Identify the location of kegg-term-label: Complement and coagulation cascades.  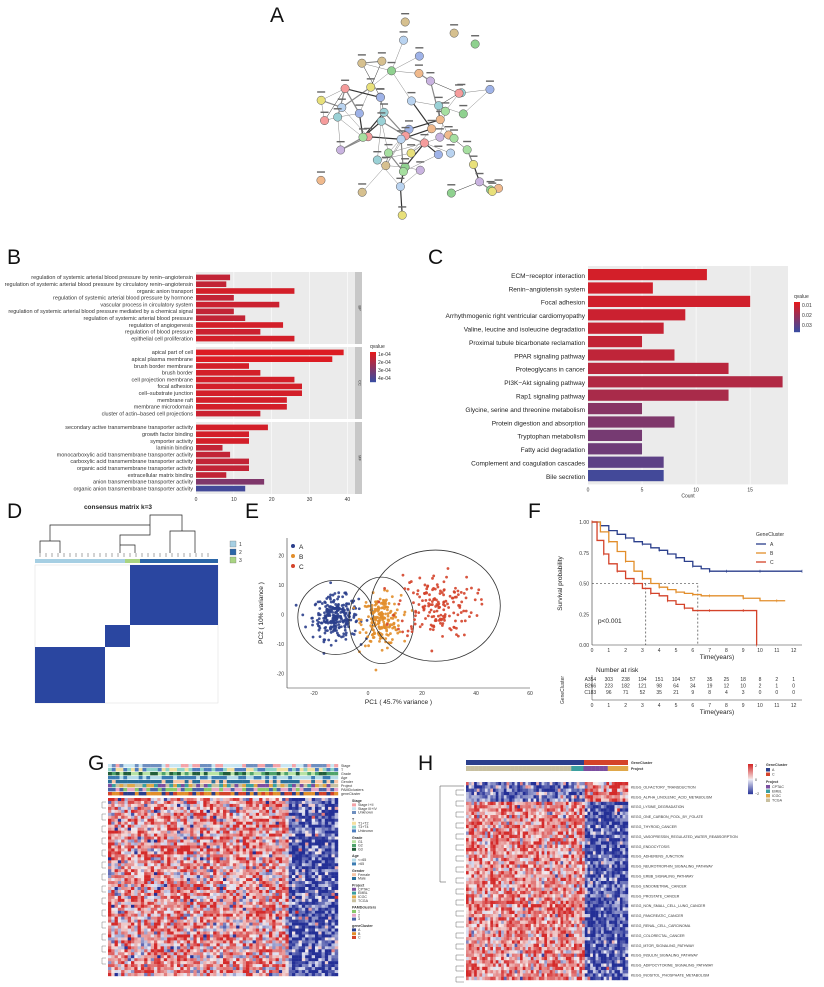
(528, 464).